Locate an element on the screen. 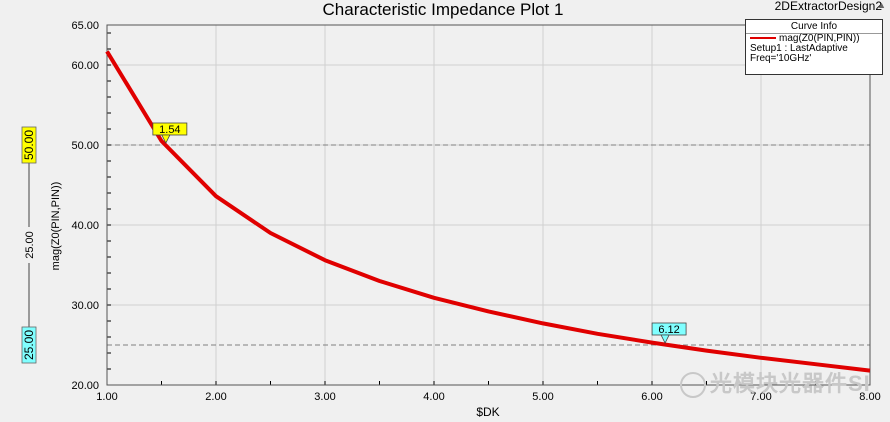 The height and width of the screenshot is (422, 890). wechat-icon is located at coordinates (693, 385).